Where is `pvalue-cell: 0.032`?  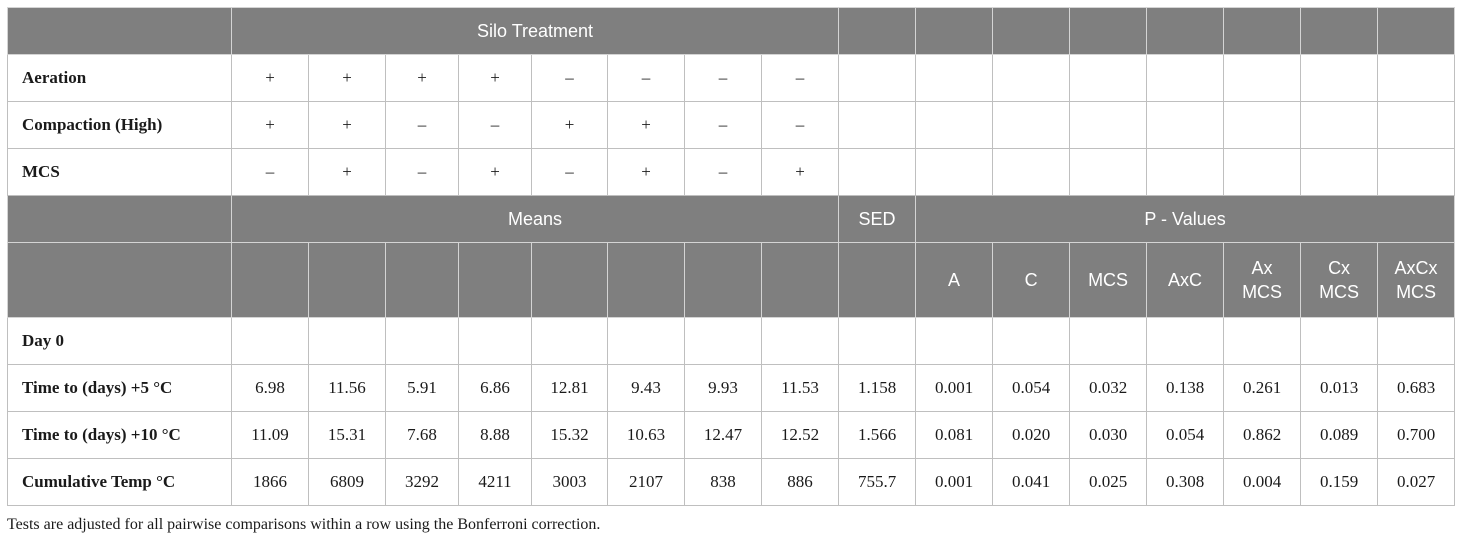 pvalue-cell: 0.032 is located at coordinates (1108, 388).